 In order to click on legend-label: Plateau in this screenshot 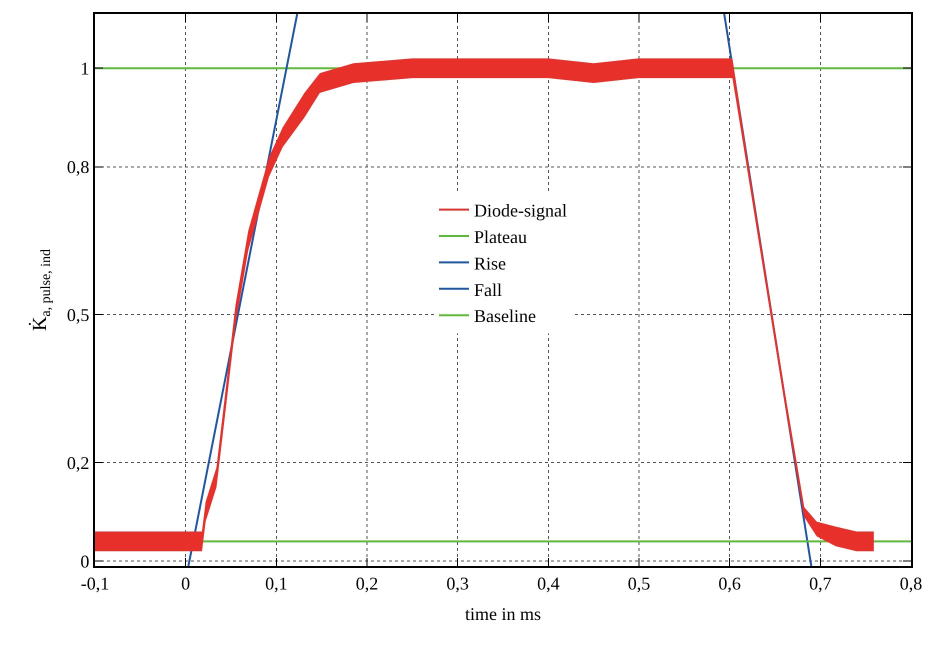, I will do `click(500, 237)`.